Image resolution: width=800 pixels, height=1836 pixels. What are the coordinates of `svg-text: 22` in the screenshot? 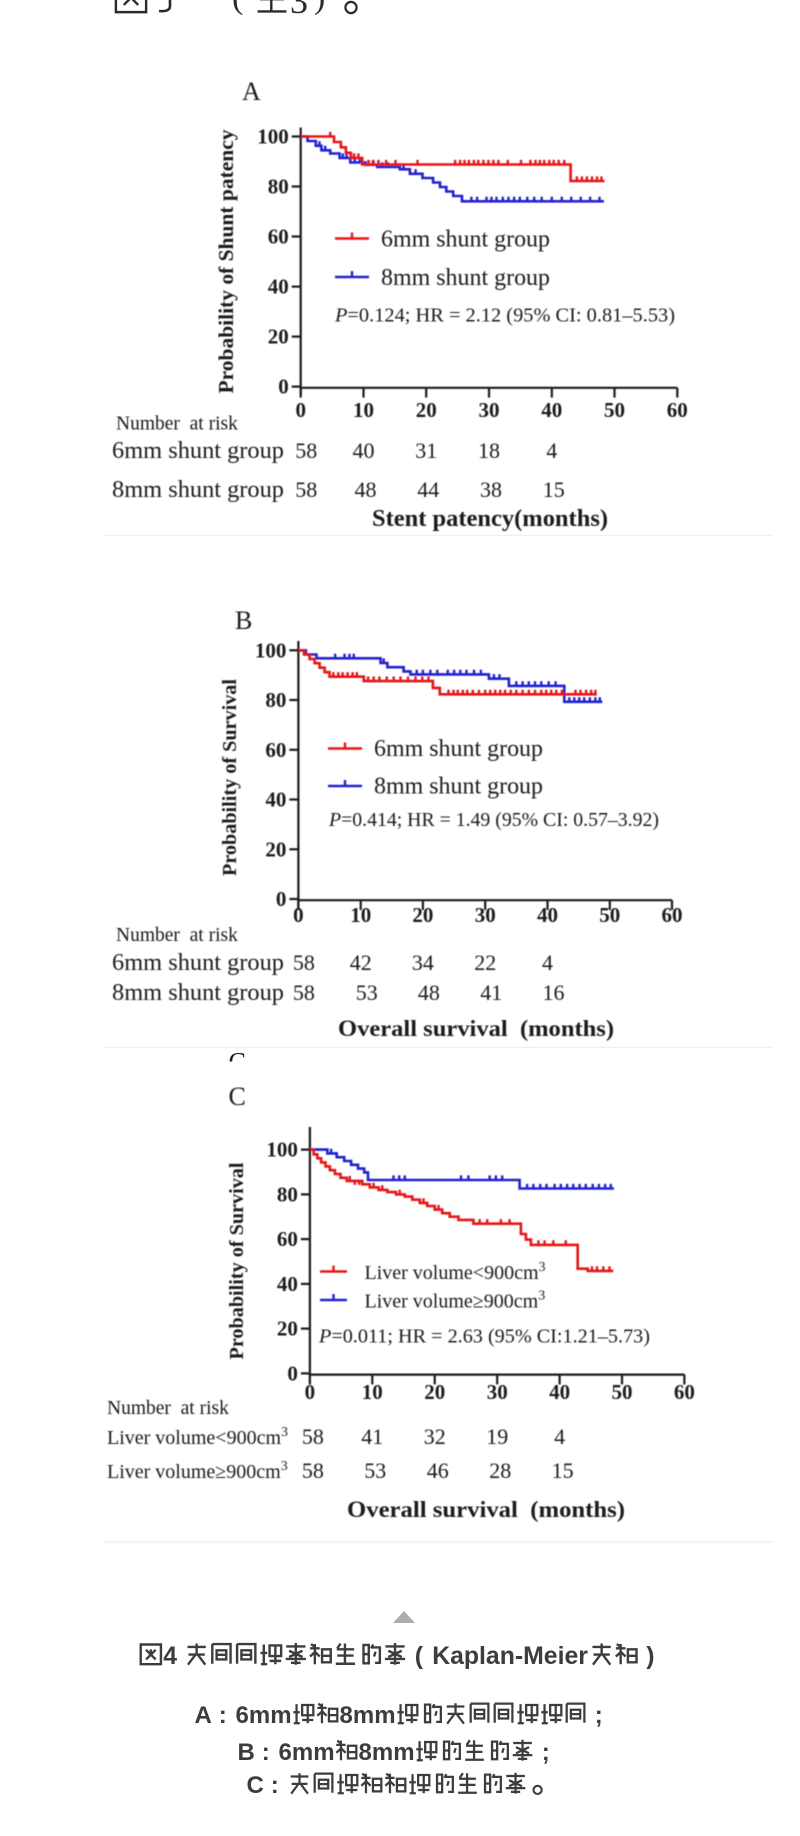 It's located at (485, 962).